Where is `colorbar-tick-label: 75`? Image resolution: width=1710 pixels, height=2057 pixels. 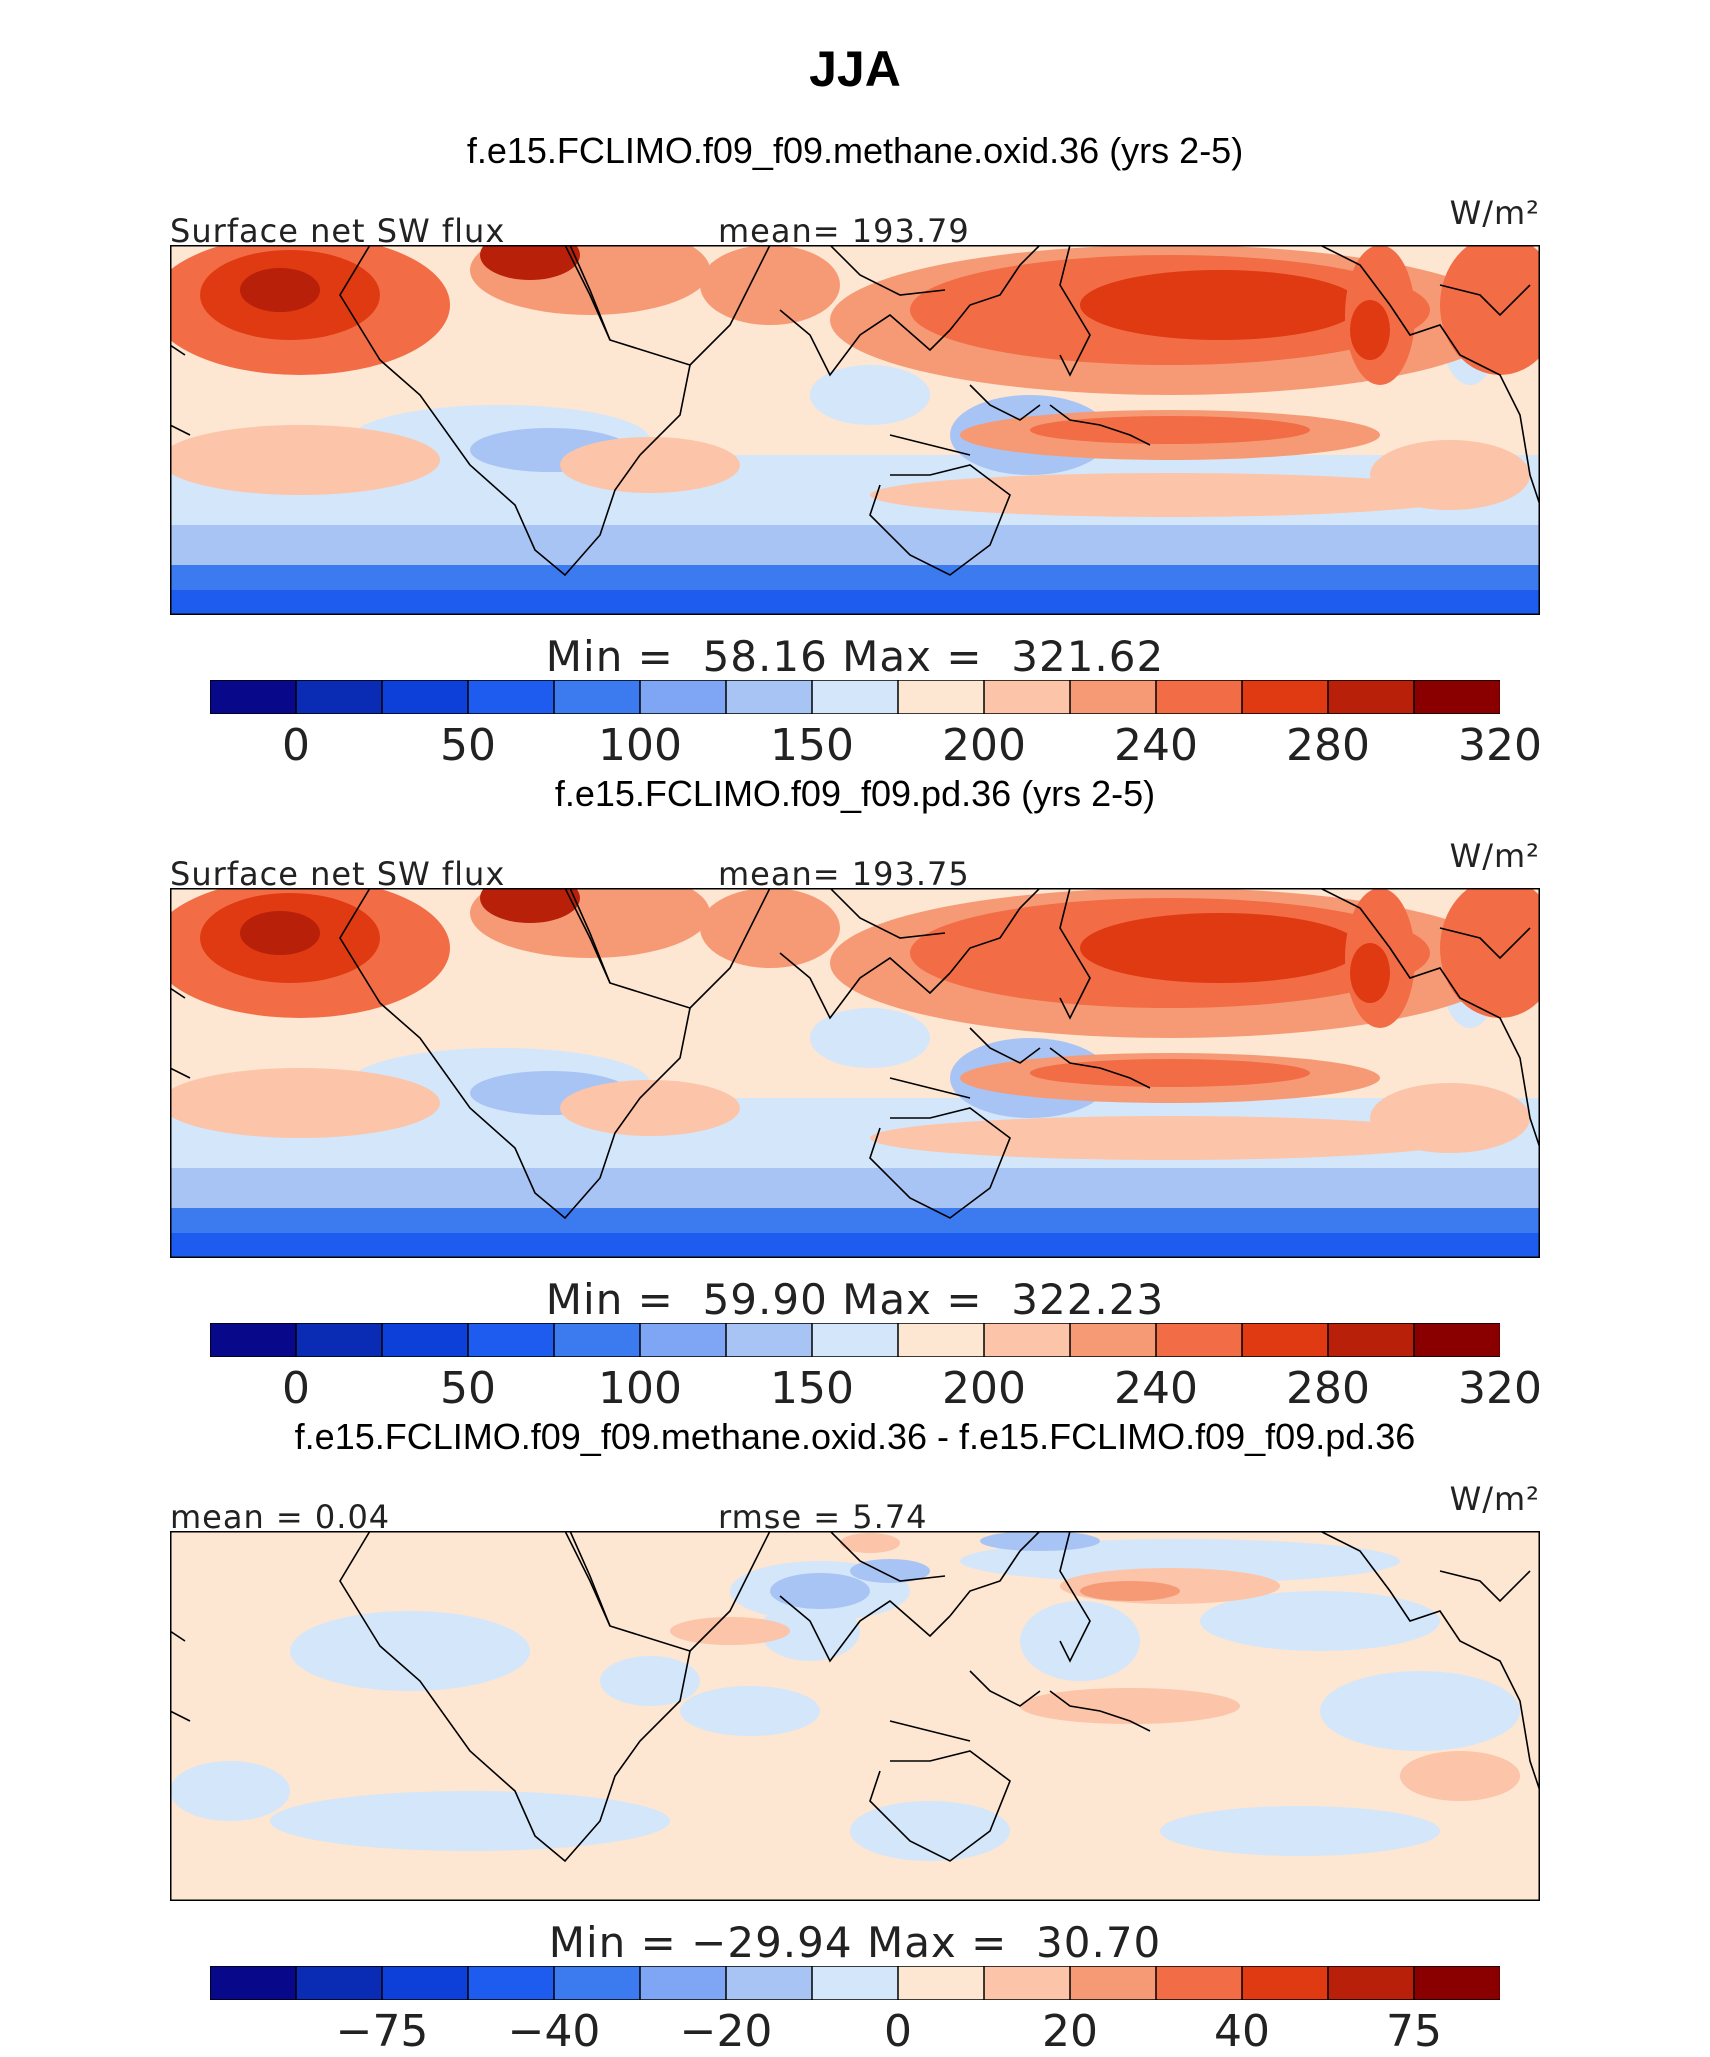
colorbar-tick-label: 75 is located at coordinates (1414, 2031).